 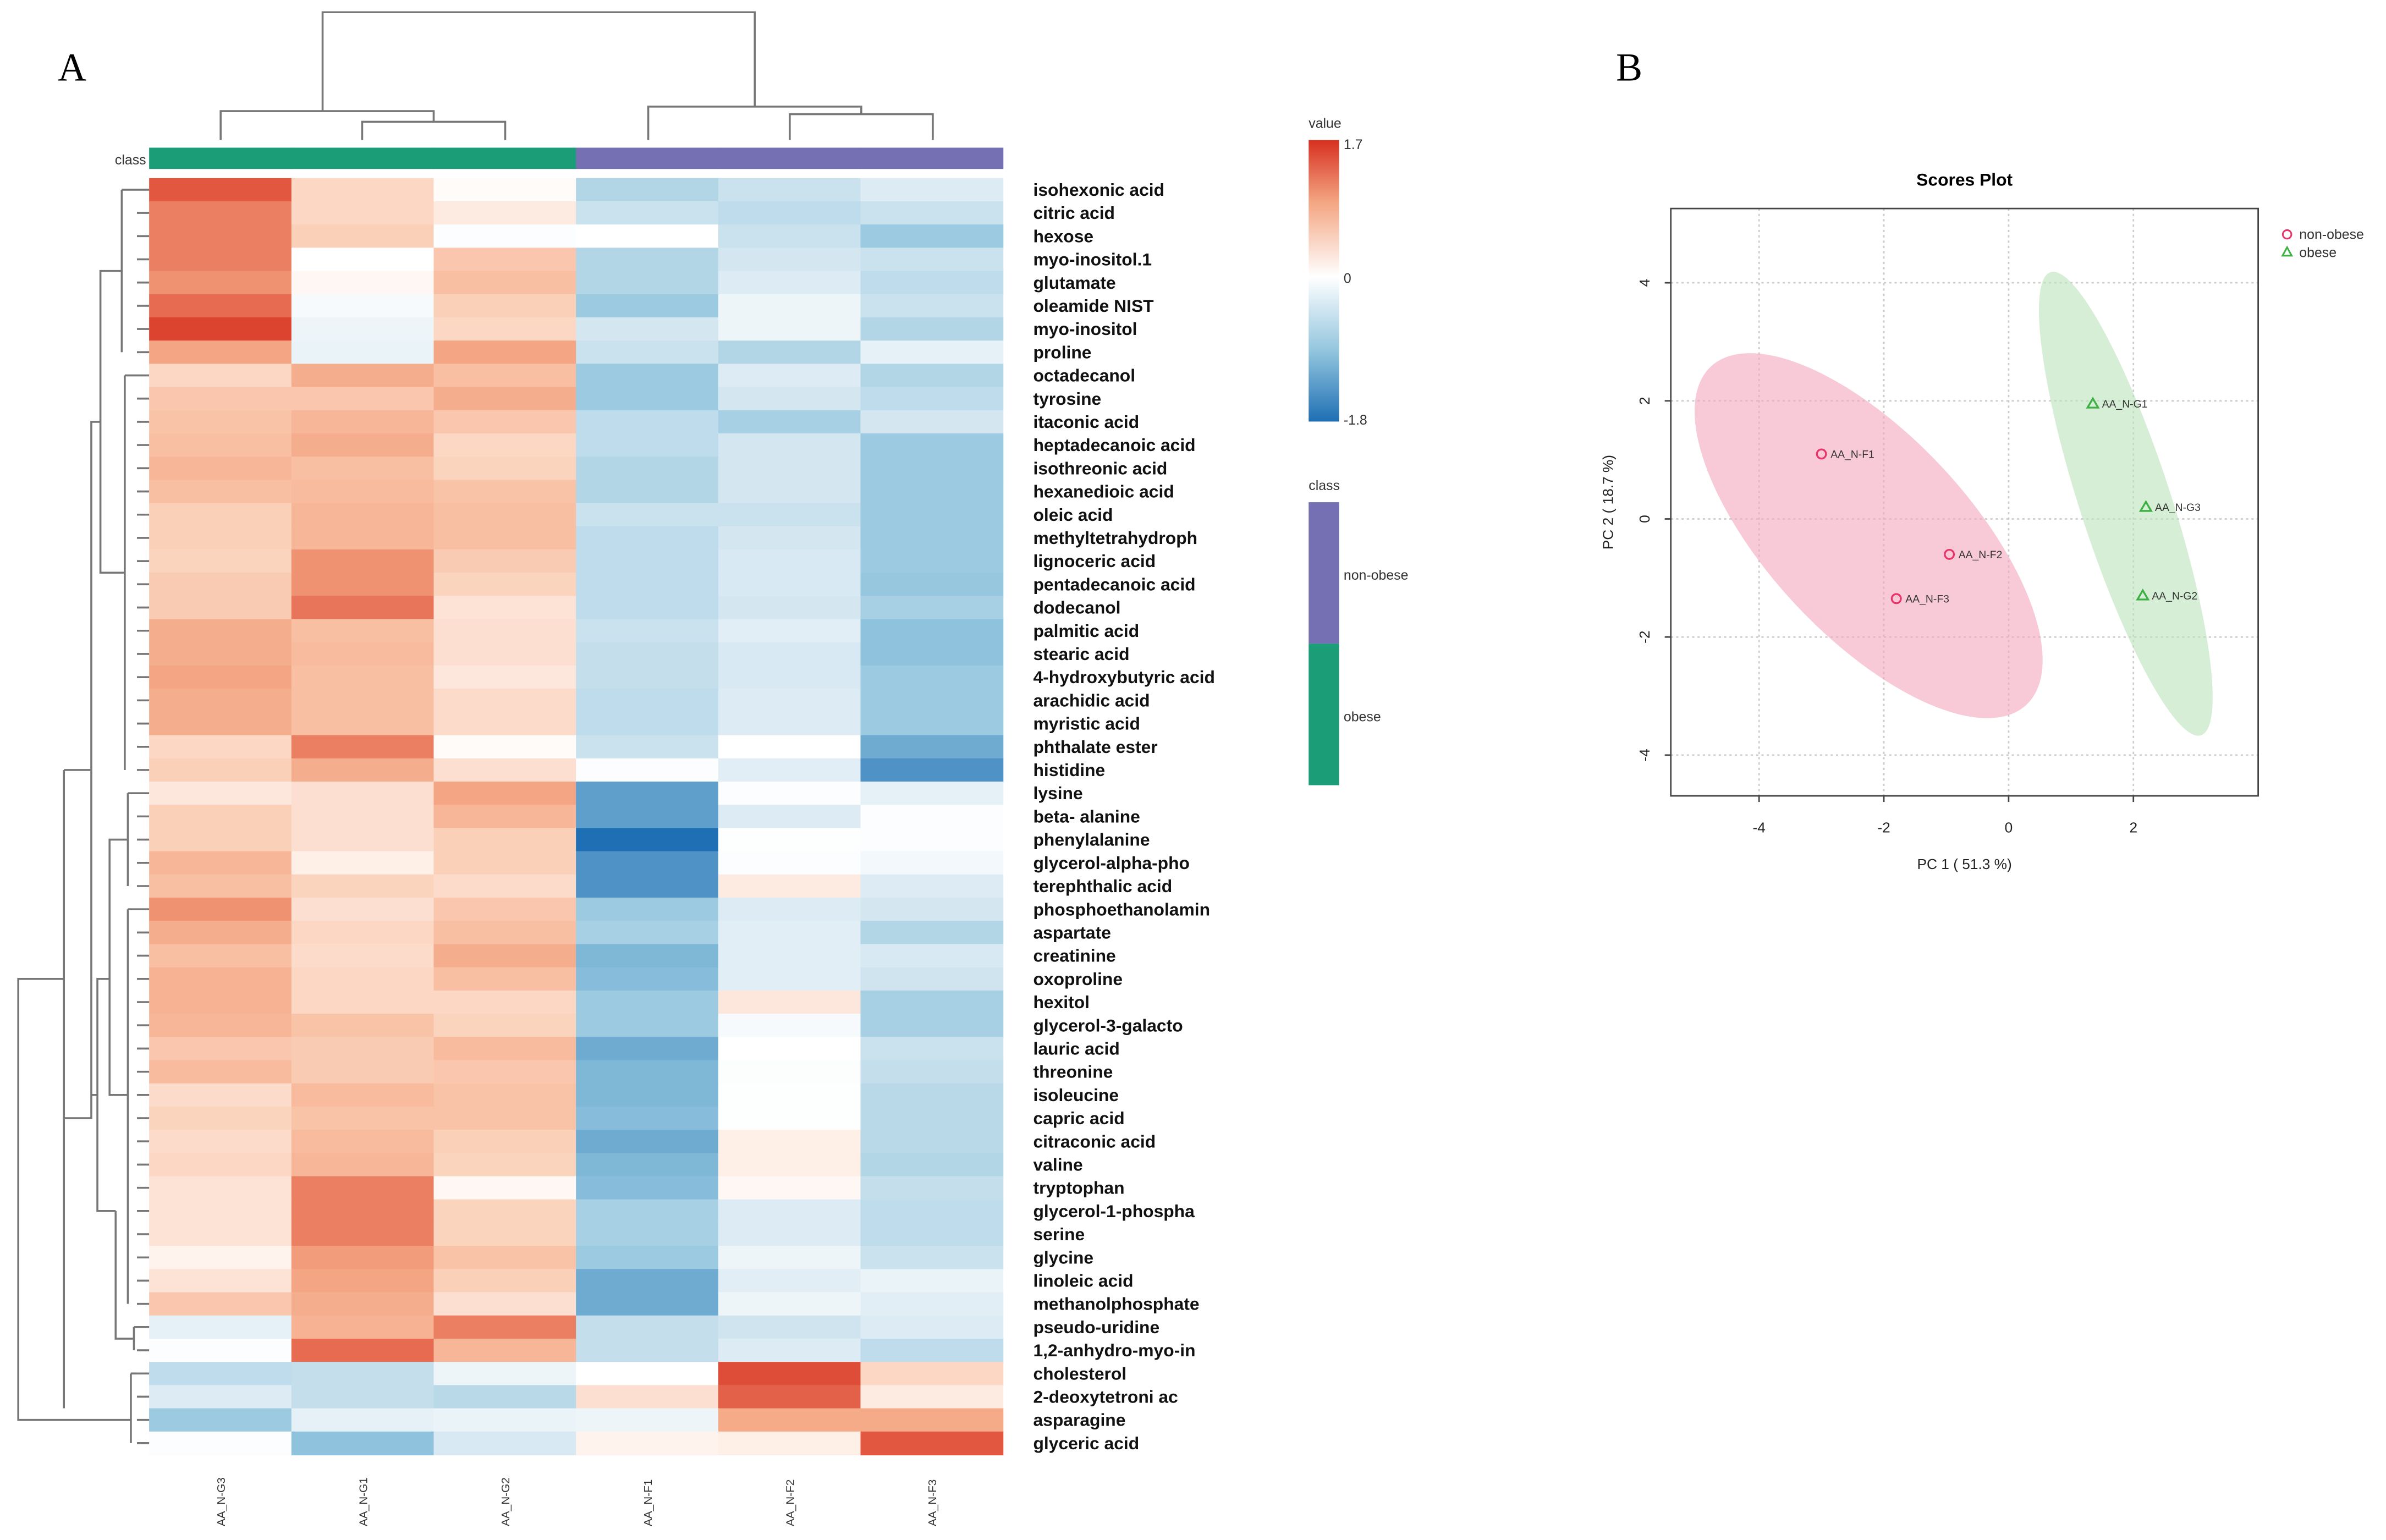 What do you see at coordinates (1114, 445) in the screenshot?
I see `row-label: heptadecanoic acid` at bounding box center [1114, 445].